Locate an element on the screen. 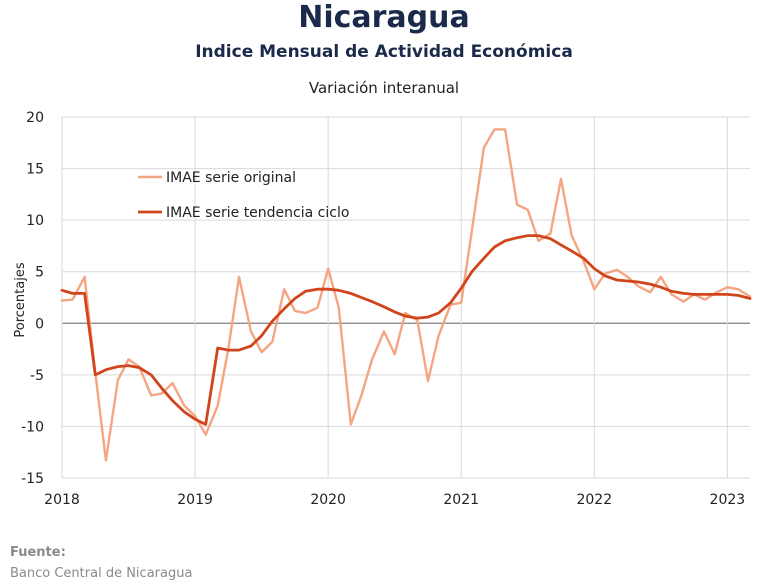 The height and width of the screenshot is (586, 768). chart-subtitle: Indice Mensual de Actividad Económica is located at coordinates (384, 52).